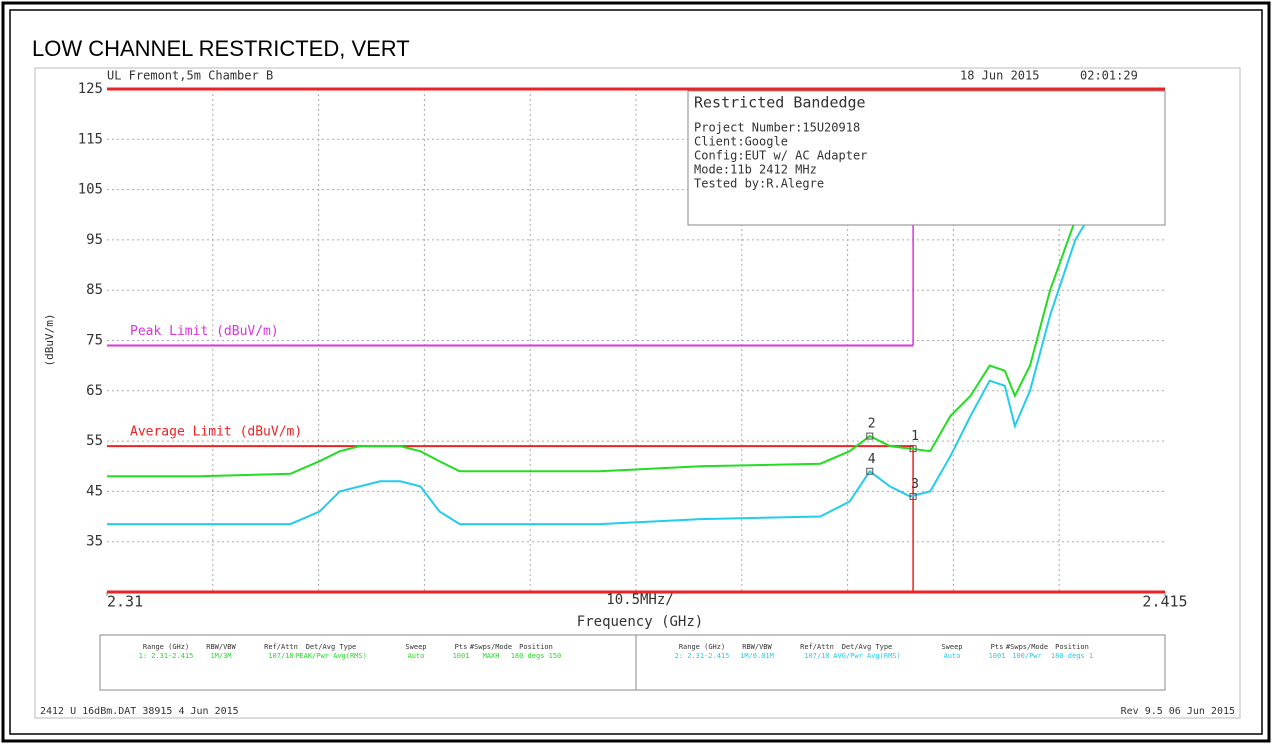 Image resolution: width=1272 pixels, height=744 pixels. I want to click on settings-table, so click(632, 662).